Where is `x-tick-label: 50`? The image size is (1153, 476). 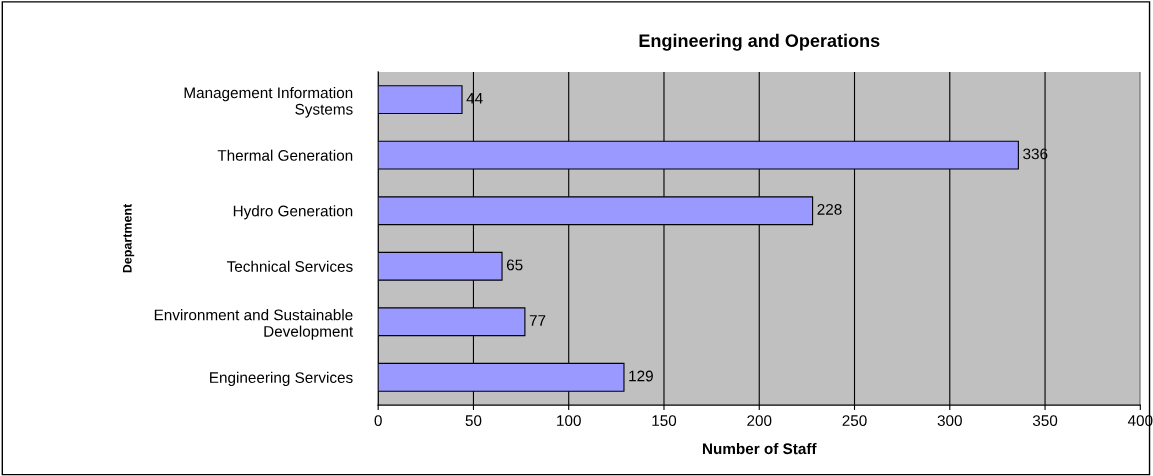 x-tick-label: 50 is located at coordinates (473, 421).